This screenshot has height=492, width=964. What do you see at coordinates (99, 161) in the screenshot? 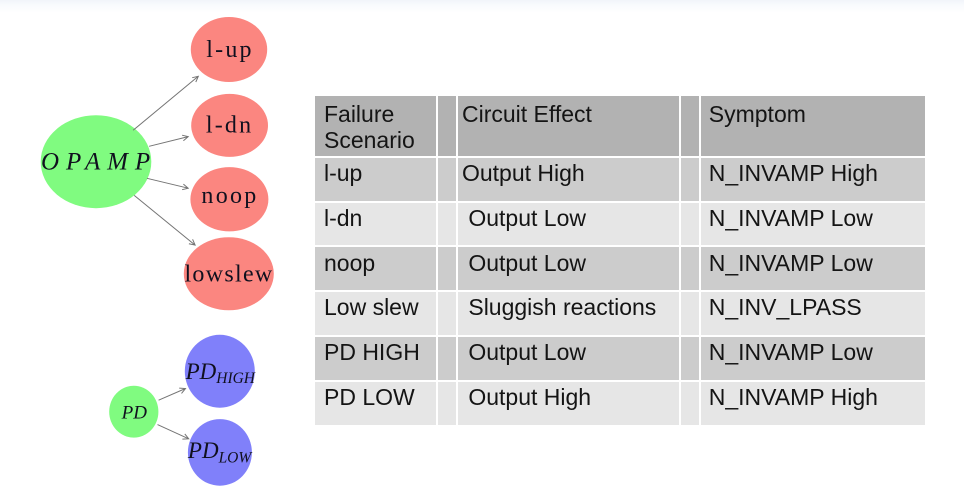
I see `svg-text: OPAMP` at bounding box center [99, 161].